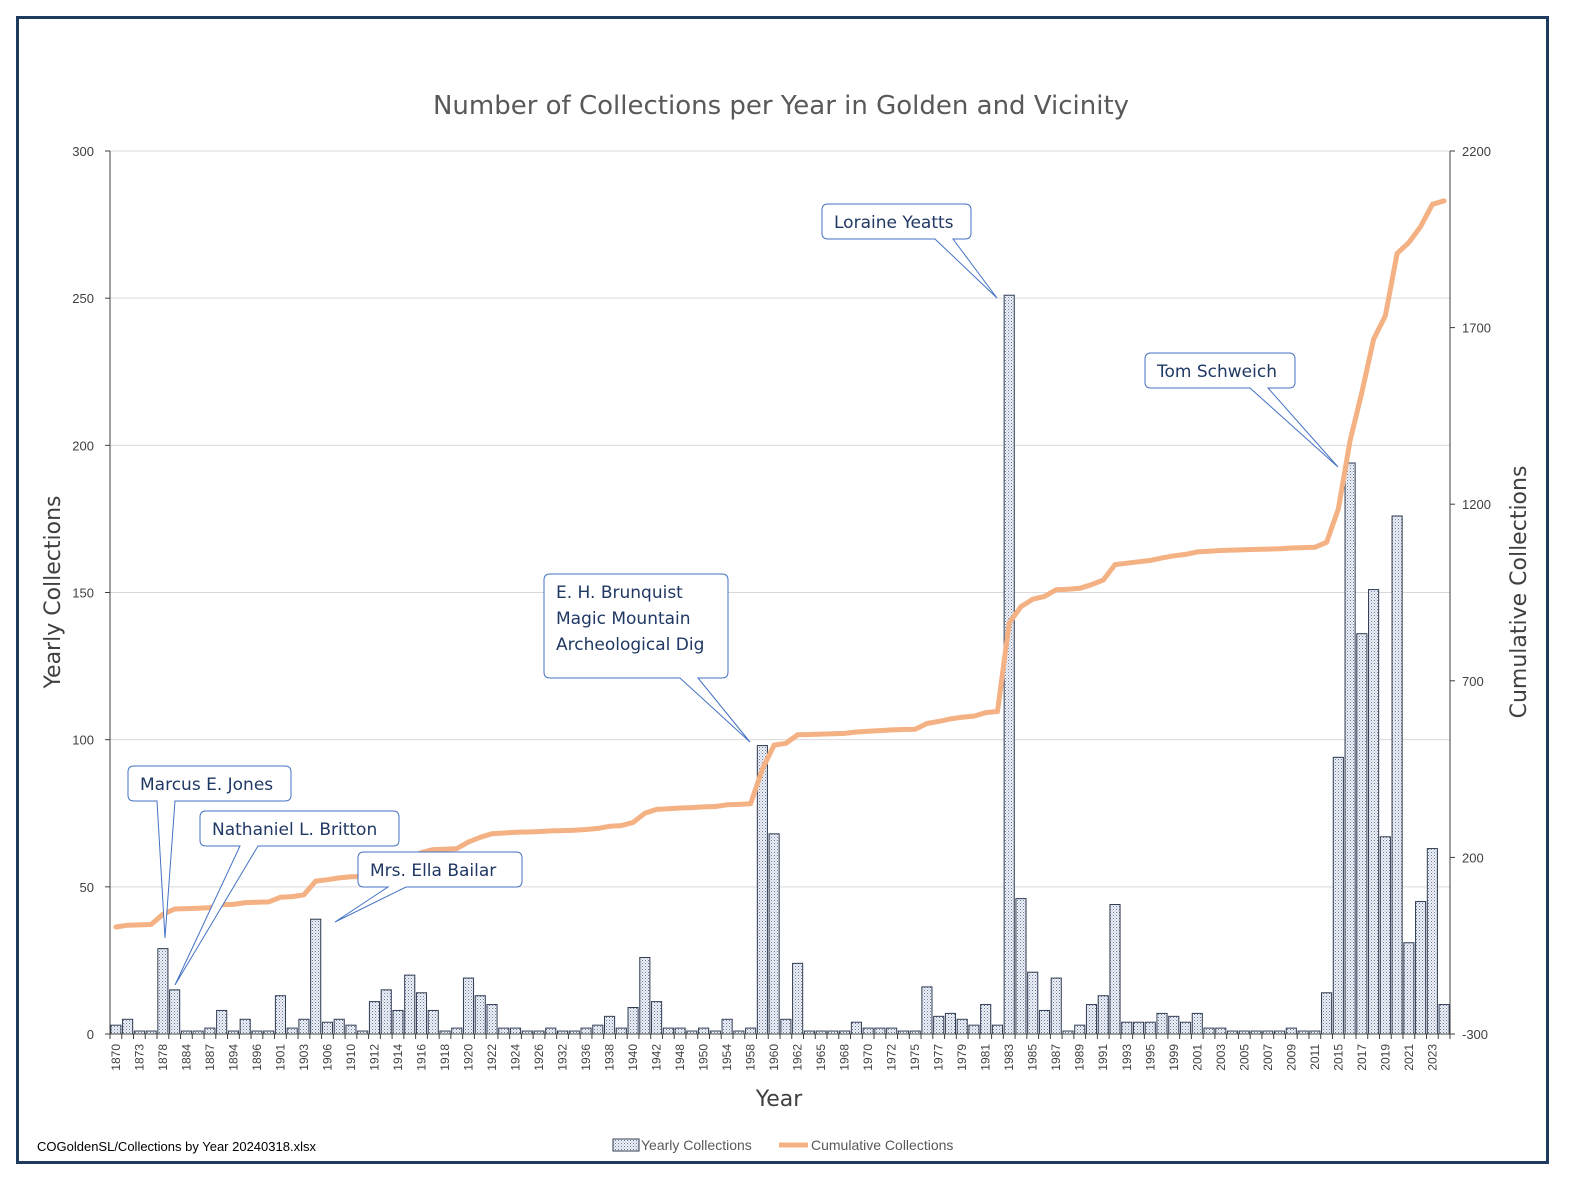  I want to click on callout: Tom Schweich, so click(1241, 410).